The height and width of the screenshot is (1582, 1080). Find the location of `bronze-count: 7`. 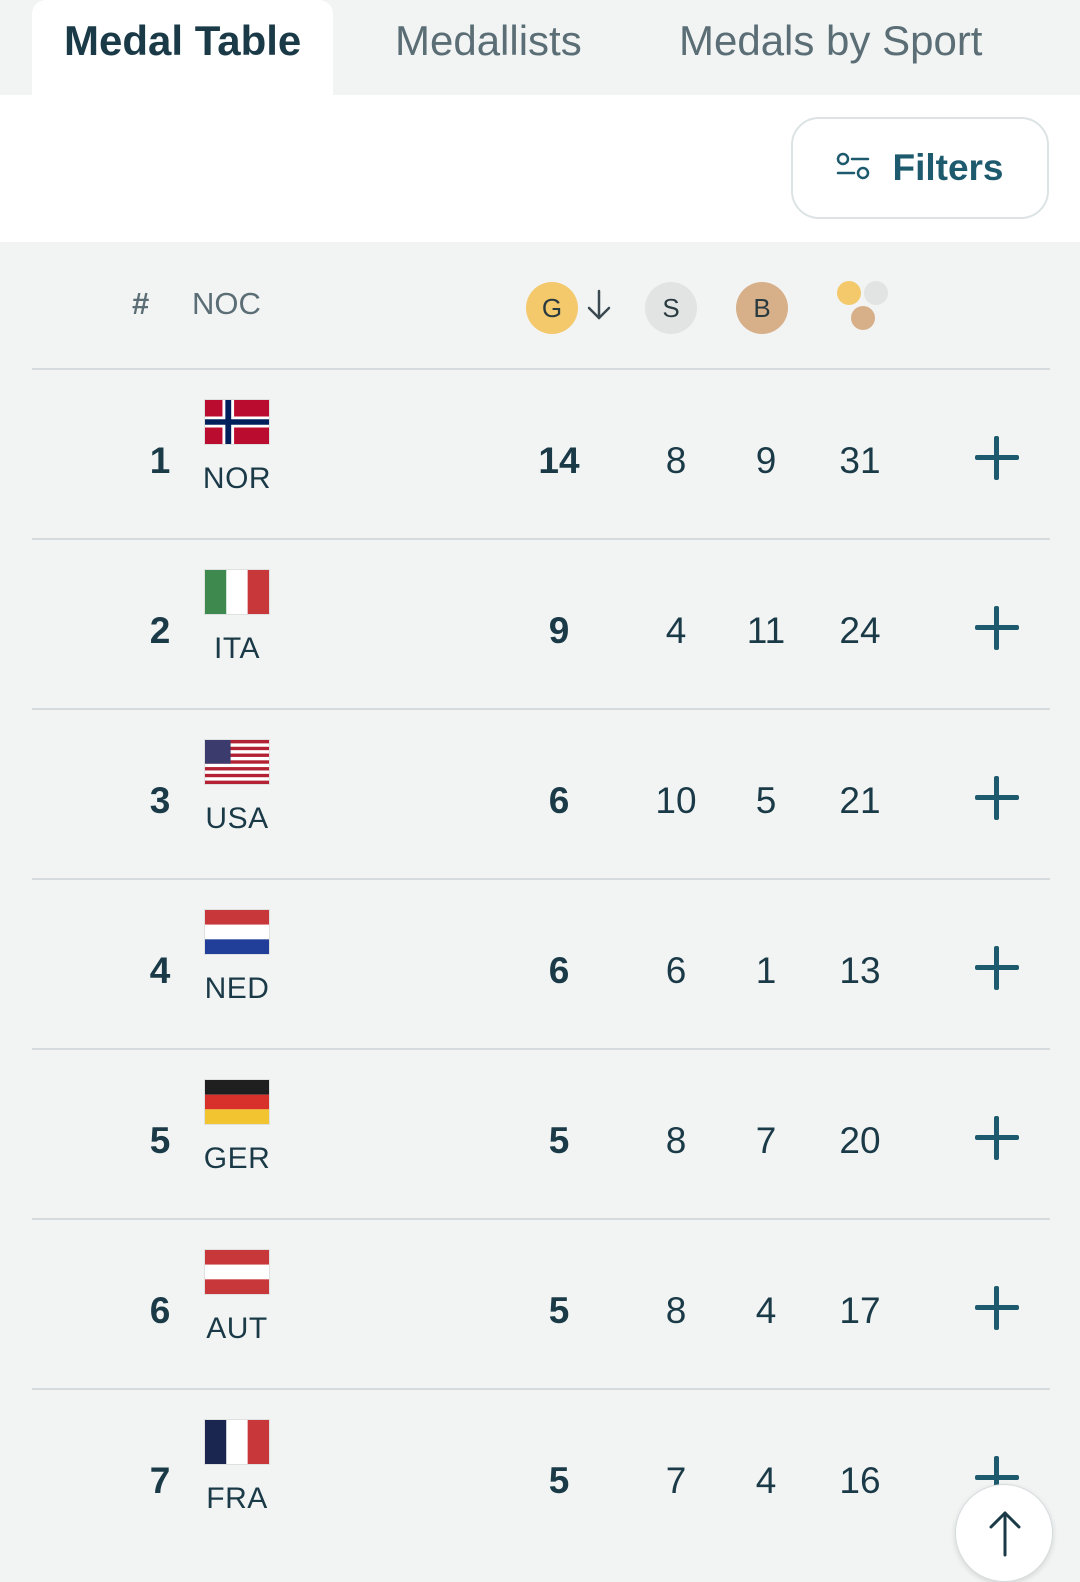

bronze-count: 7 is located at coordinates (766, 1140).